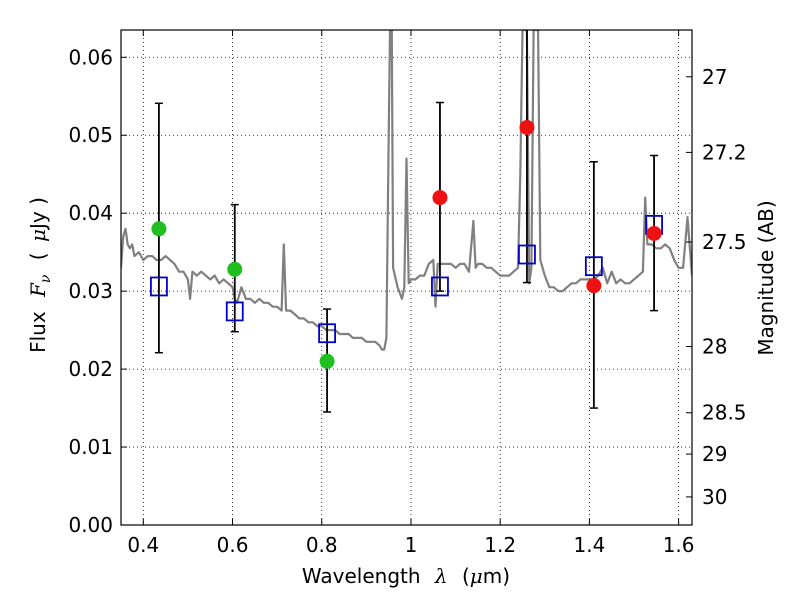 This screenshot has width=800, height=600. I want to click on right-tick-label: 29, so click(714, 454).